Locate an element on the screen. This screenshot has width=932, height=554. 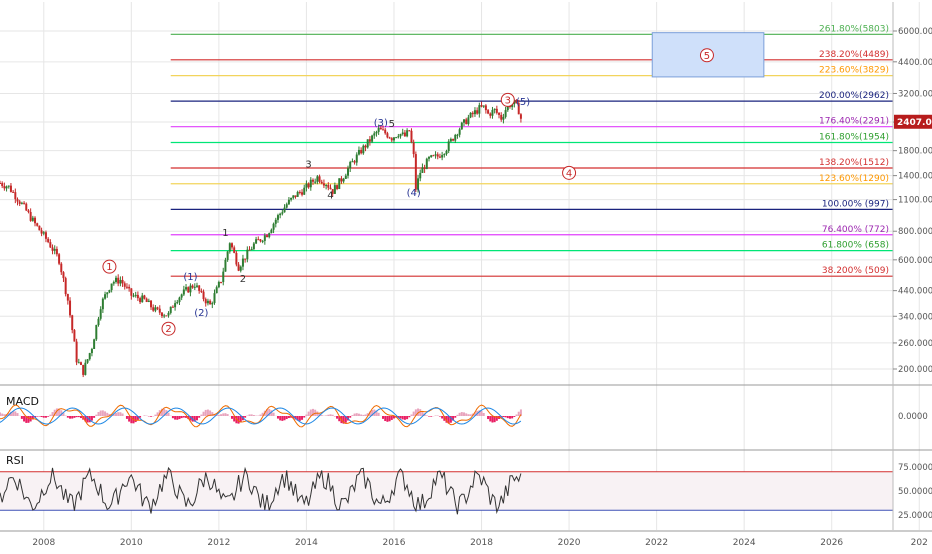
price-axis-tick-label: 800.000 is located at coordinates (915, 232).